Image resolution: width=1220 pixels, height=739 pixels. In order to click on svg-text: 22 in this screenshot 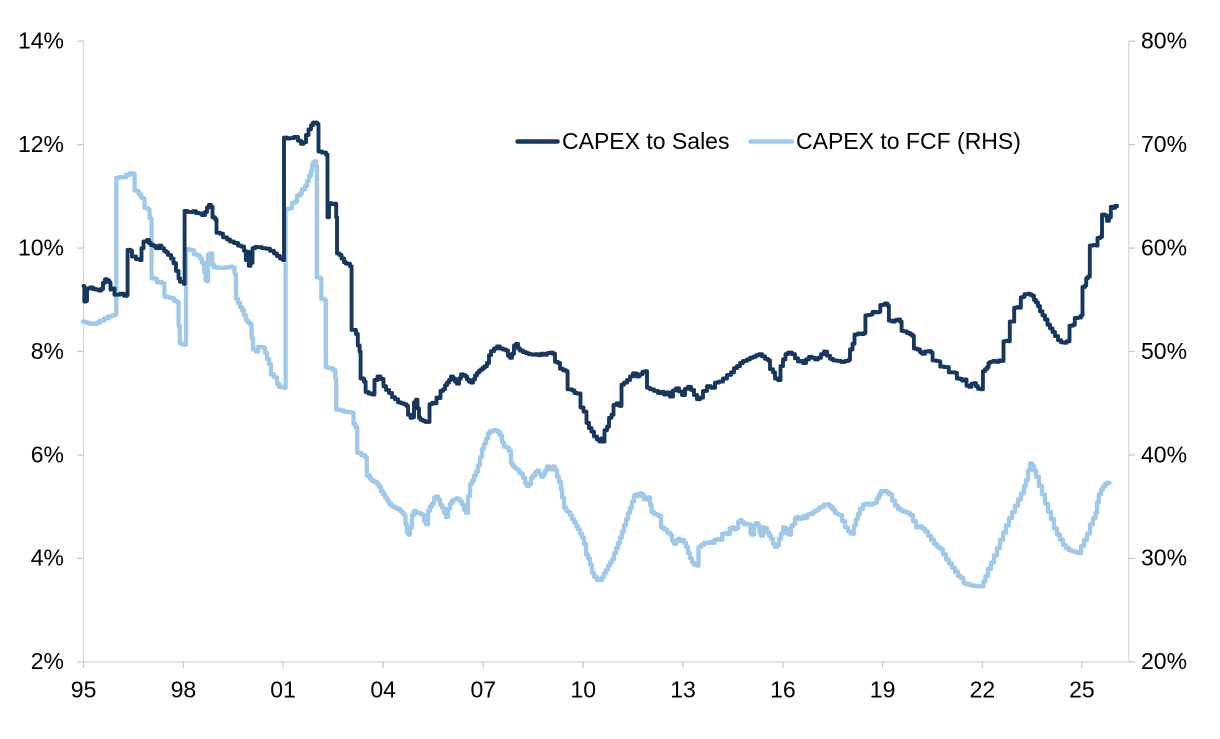, I will do `click(983, 690)`.